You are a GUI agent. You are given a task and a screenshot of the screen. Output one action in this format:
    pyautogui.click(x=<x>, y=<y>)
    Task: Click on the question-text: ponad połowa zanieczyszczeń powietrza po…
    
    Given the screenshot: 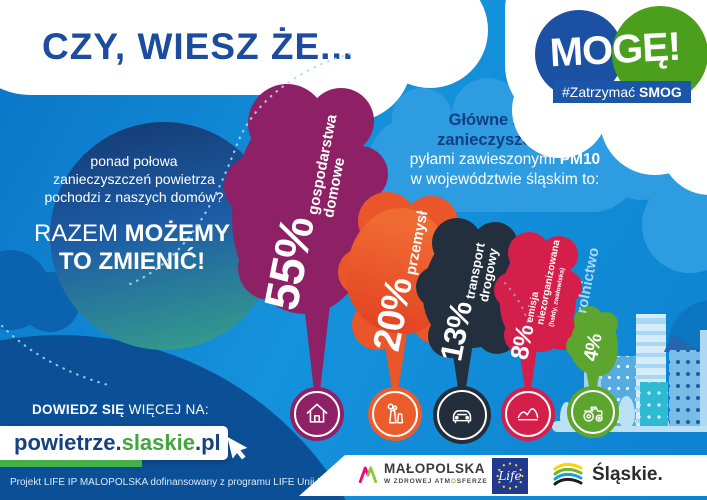 What is the action you would take?
    pyautogui.click(x=134, y=179)
    